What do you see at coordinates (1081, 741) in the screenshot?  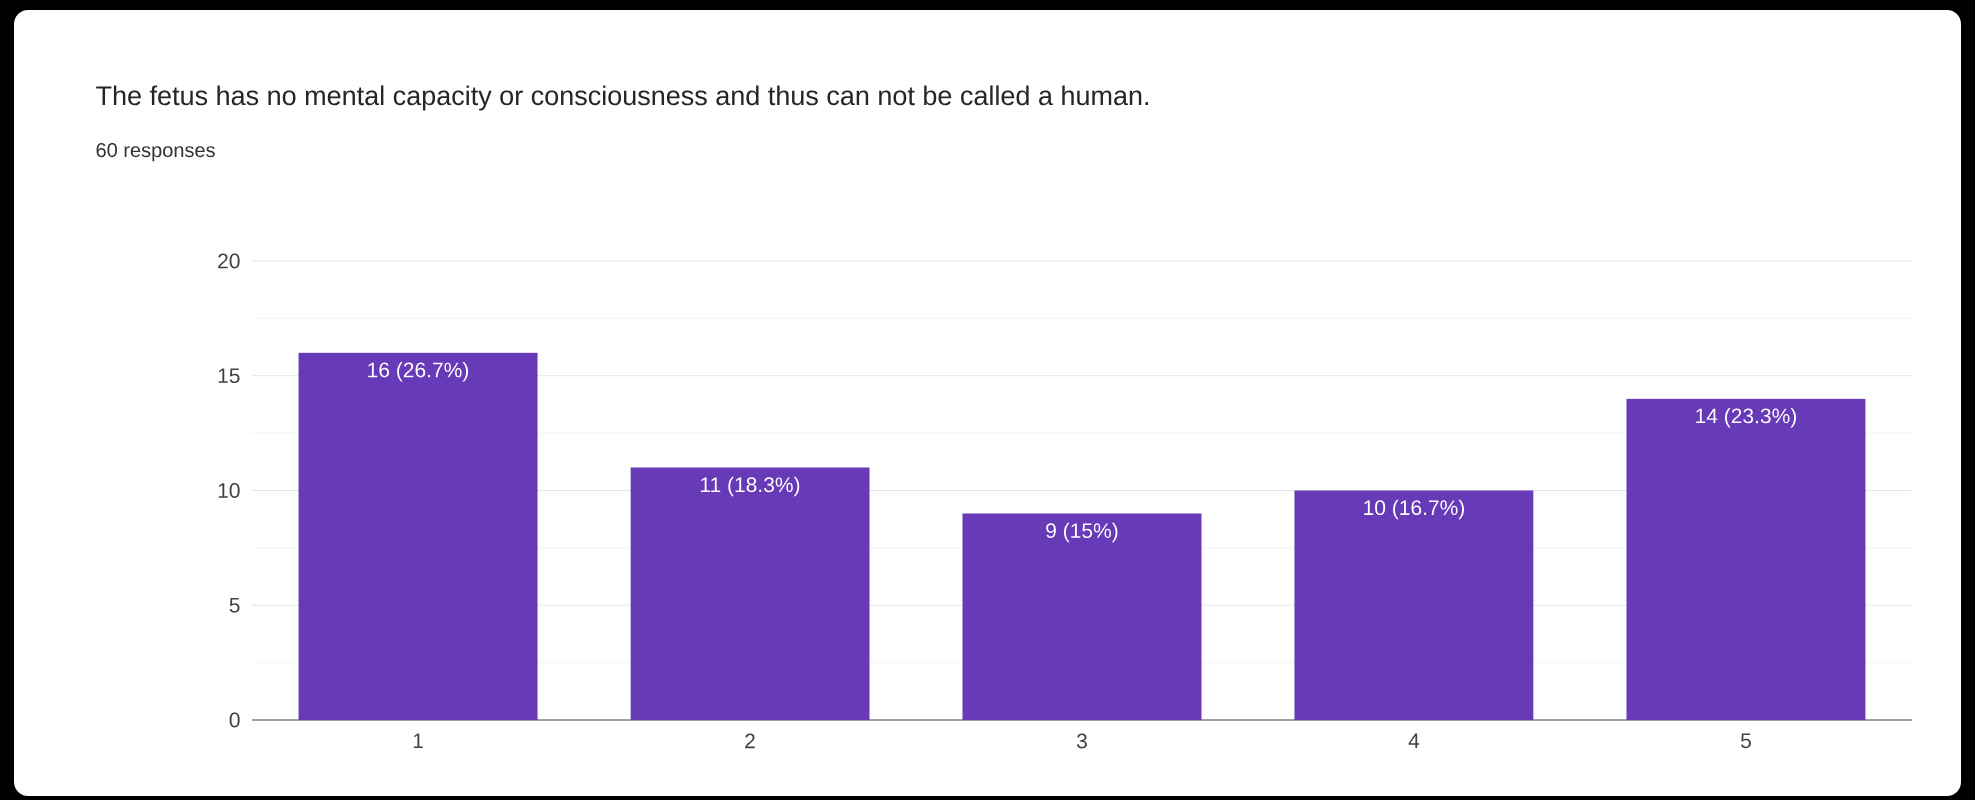 I see `x-tick-label: 3` at bounding box center [1081, 741].